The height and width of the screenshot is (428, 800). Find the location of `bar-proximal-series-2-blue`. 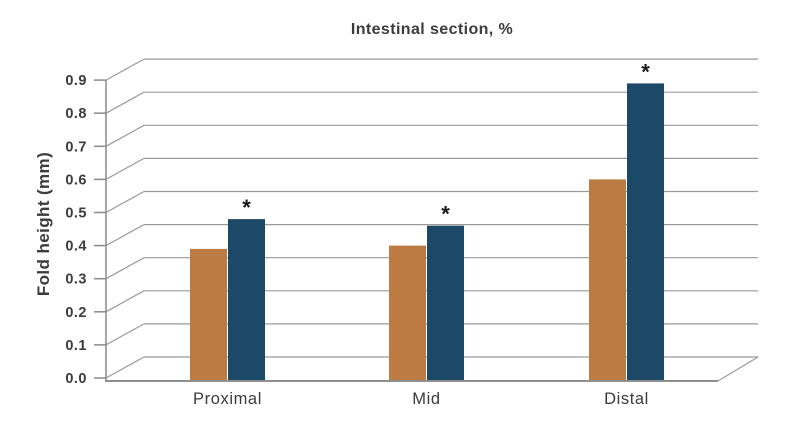

bar-proximal-series-2-blue is located at coordinates (246, 300).